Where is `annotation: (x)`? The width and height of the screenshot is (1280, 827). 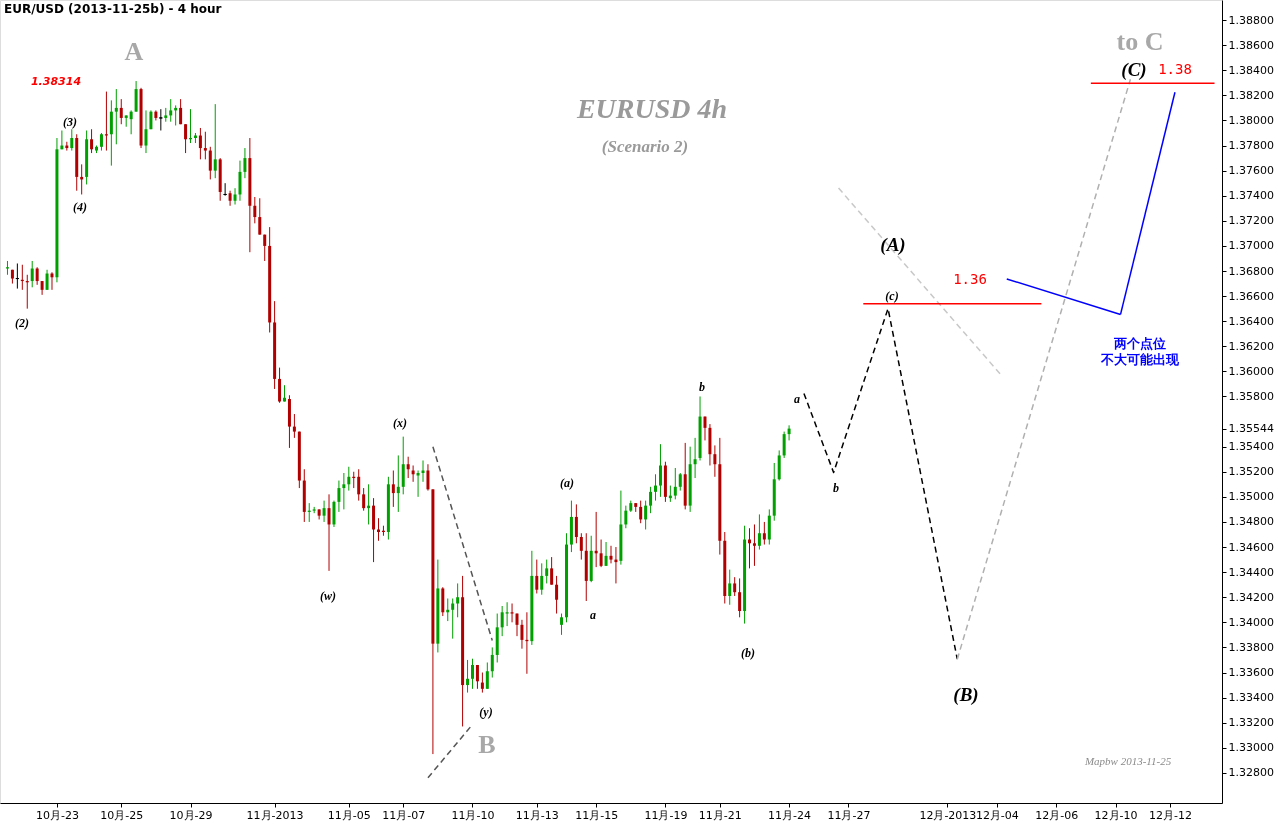
annotation: (x) is located at coordinates (400, 423).